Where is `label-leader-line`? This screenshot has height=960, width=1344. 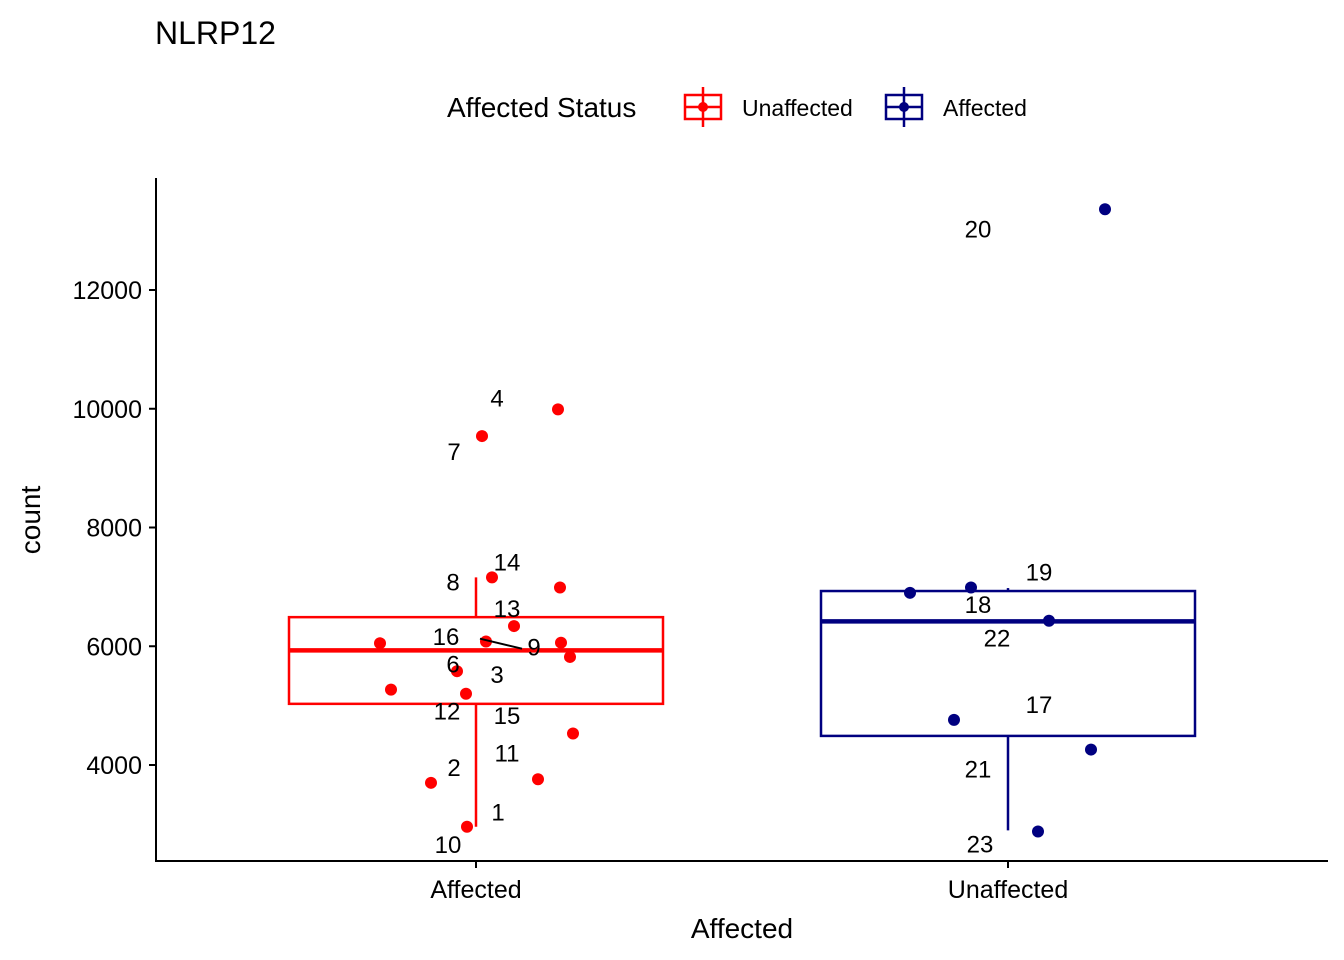
label-leader-line is located at coordinates (501, 643).